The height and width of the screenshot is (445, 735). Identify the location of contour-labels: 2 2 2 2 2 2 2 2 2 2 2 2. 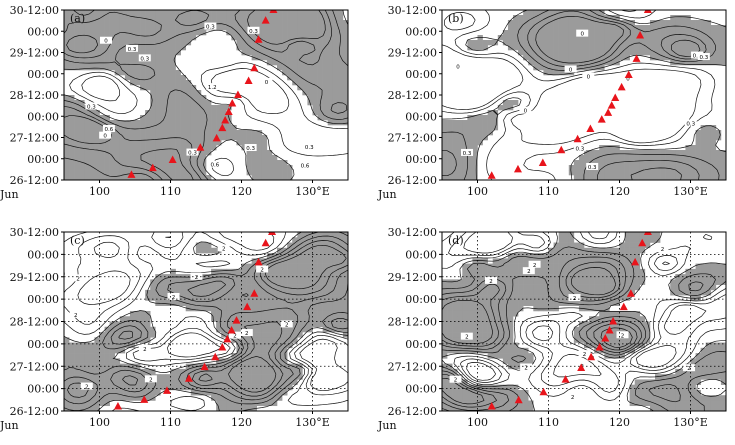
(181, 317).